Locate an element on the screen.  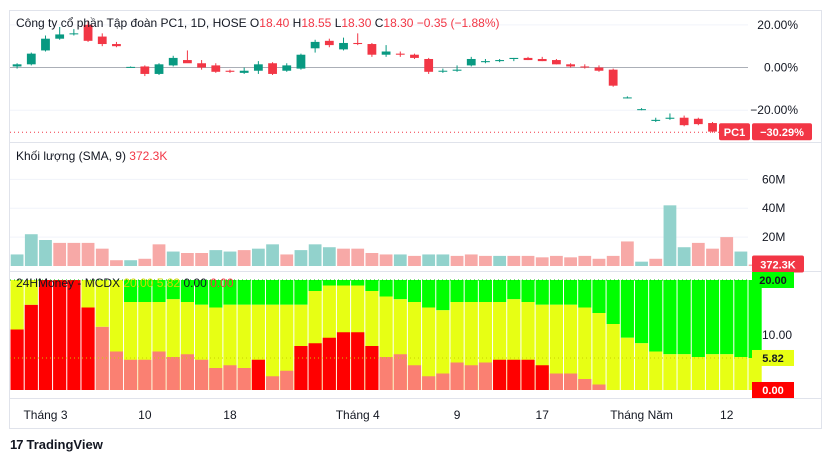
x-axis-label: 17 is located at coordinates (543, 415).